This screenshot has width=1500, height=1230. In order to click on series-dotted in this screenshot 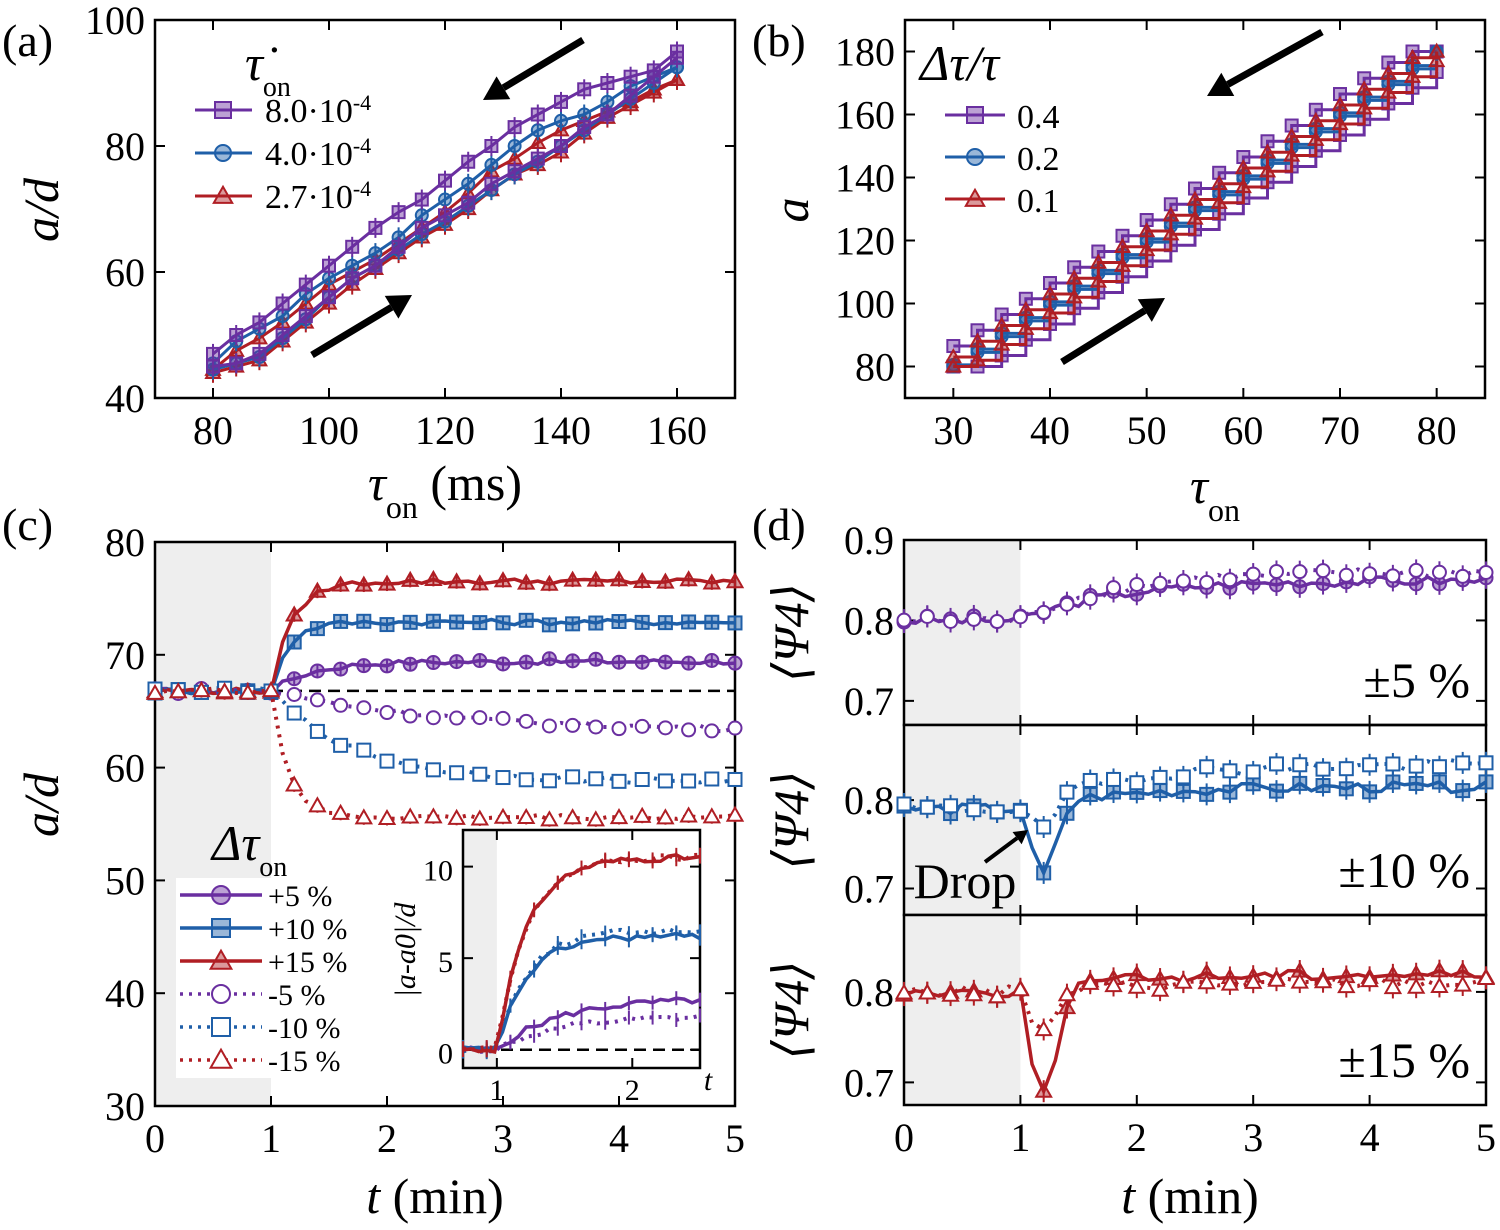, I will do `click(1195, 596)`.